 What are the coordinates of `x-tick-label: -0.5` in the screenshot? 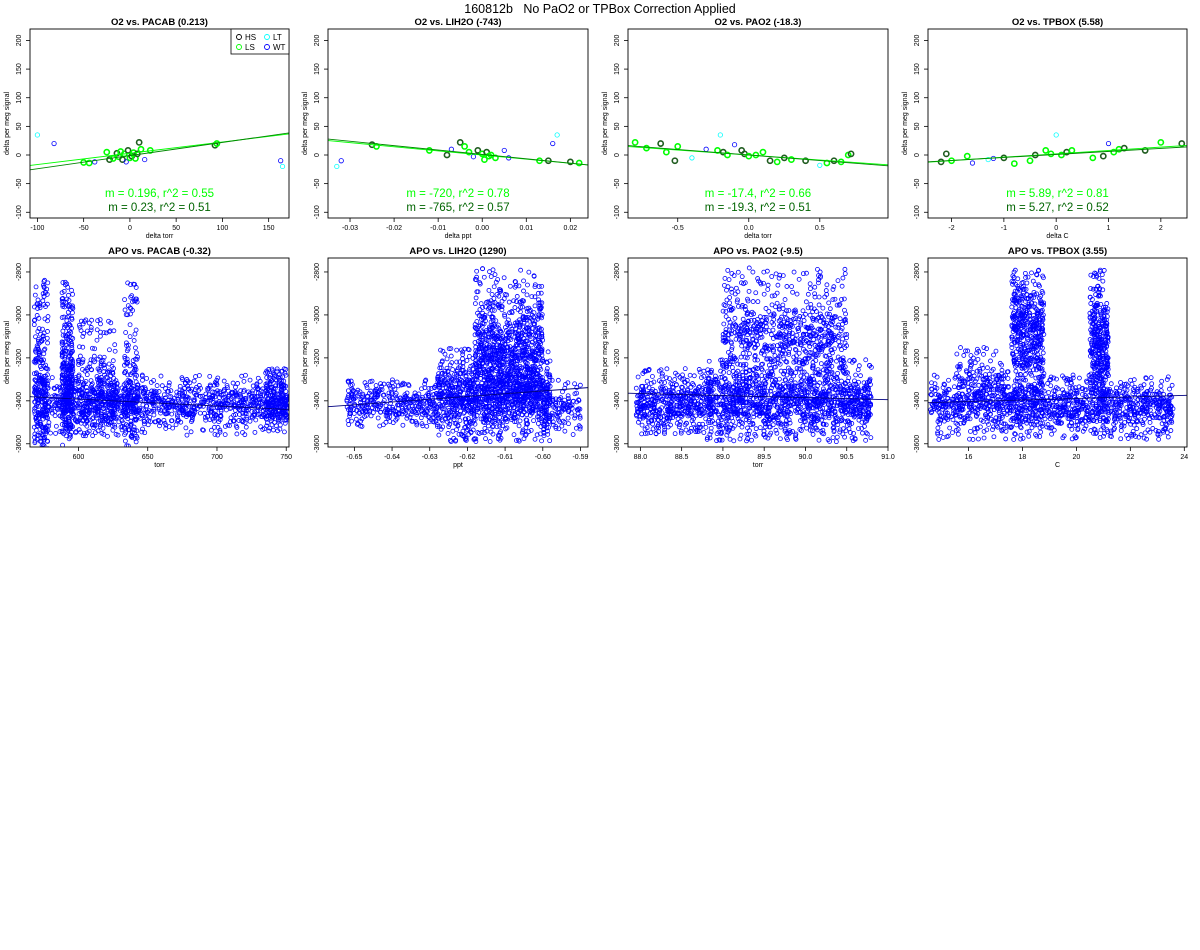 It's located at (678, 228).